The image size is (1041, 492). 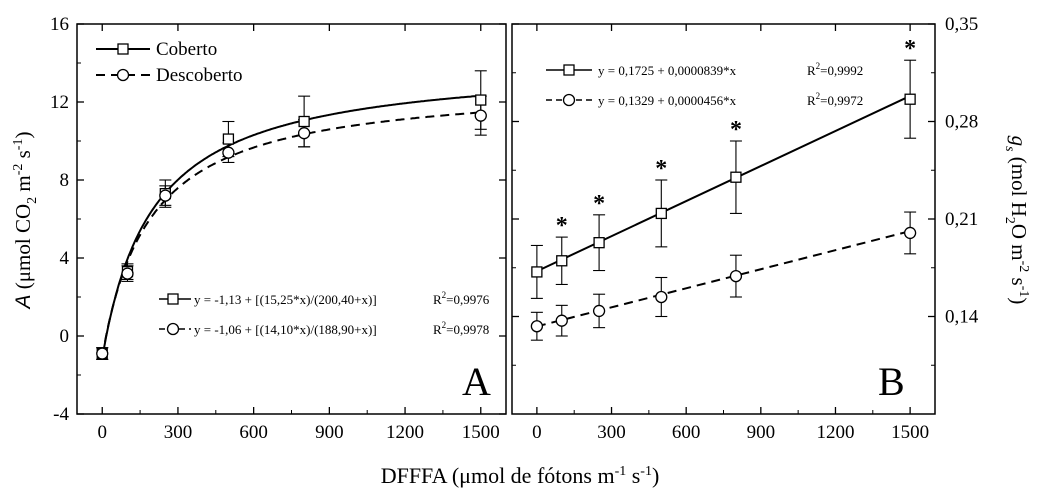 I want to click on y-tick-label: 0, so click(x=65, y=336).